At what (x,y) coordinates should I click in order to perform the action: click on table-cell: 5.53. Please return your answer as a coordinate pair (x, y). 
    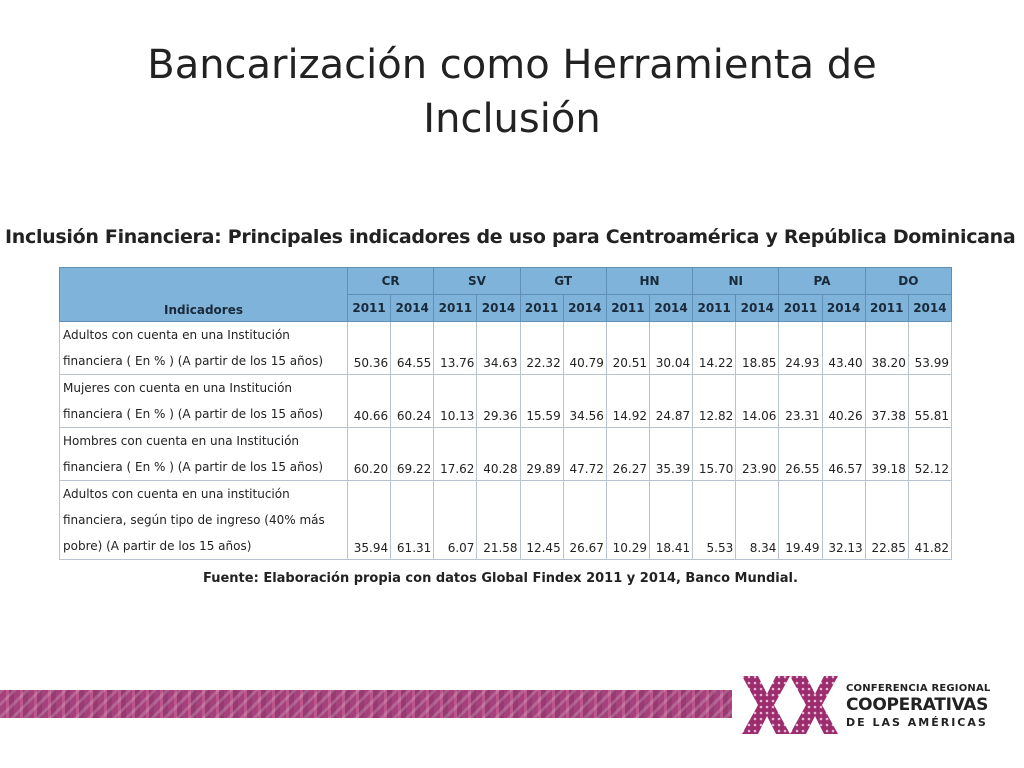
    Looking at the image, I should click on (714, 520).